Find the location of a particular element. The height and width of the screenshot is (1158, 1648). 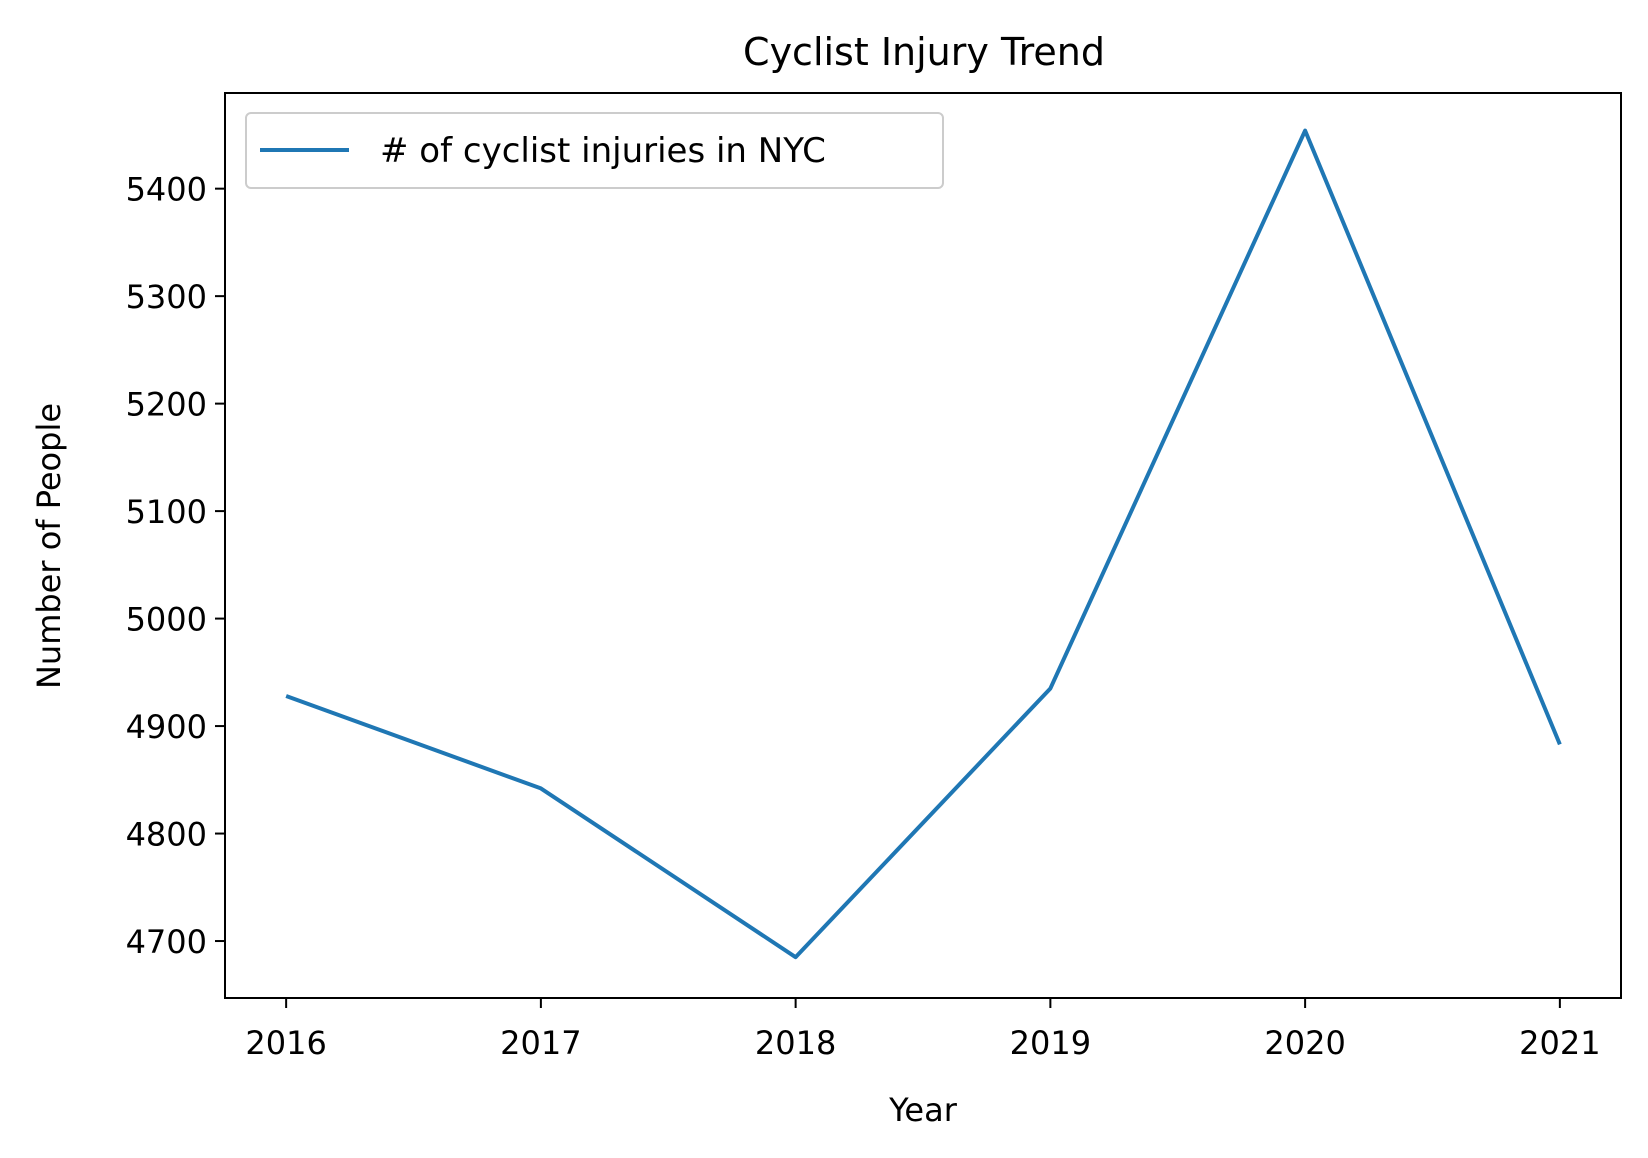

legend: # of cyclist injuries in NYC is located at coordinates (594, 150).